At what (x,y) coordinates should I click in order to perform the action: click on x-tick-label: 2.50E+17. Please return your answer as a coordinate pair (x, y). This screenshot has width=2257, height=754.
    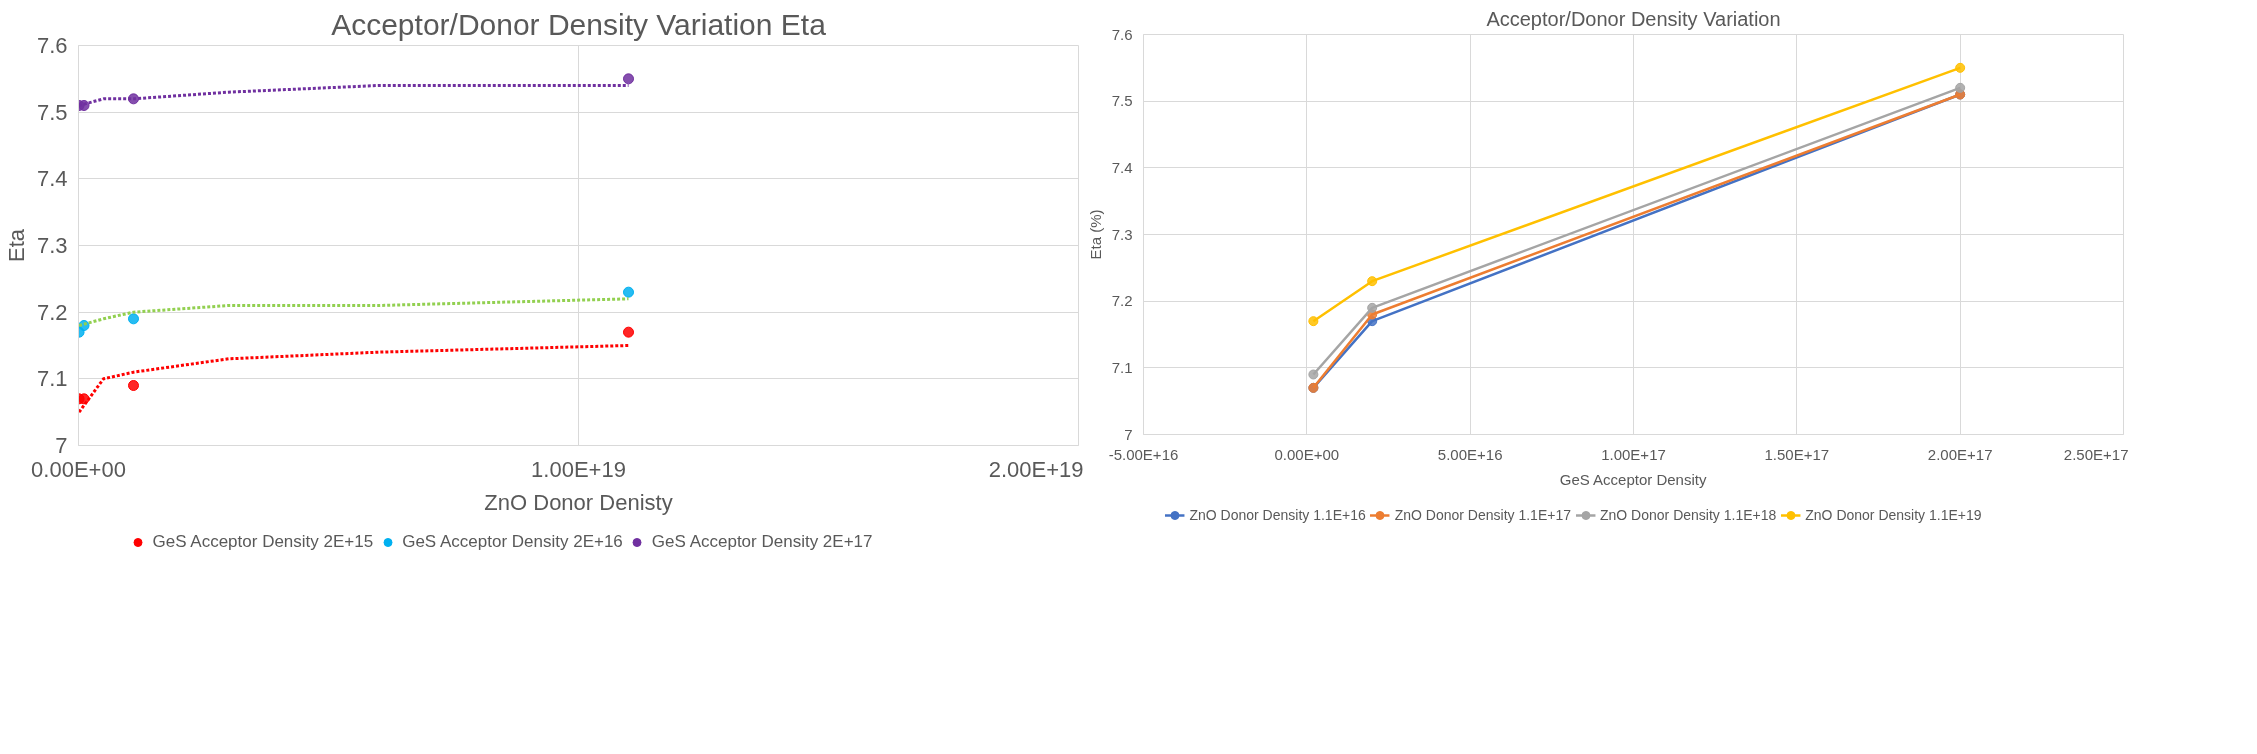
    Looking at the image, I should click on (2096, 454).